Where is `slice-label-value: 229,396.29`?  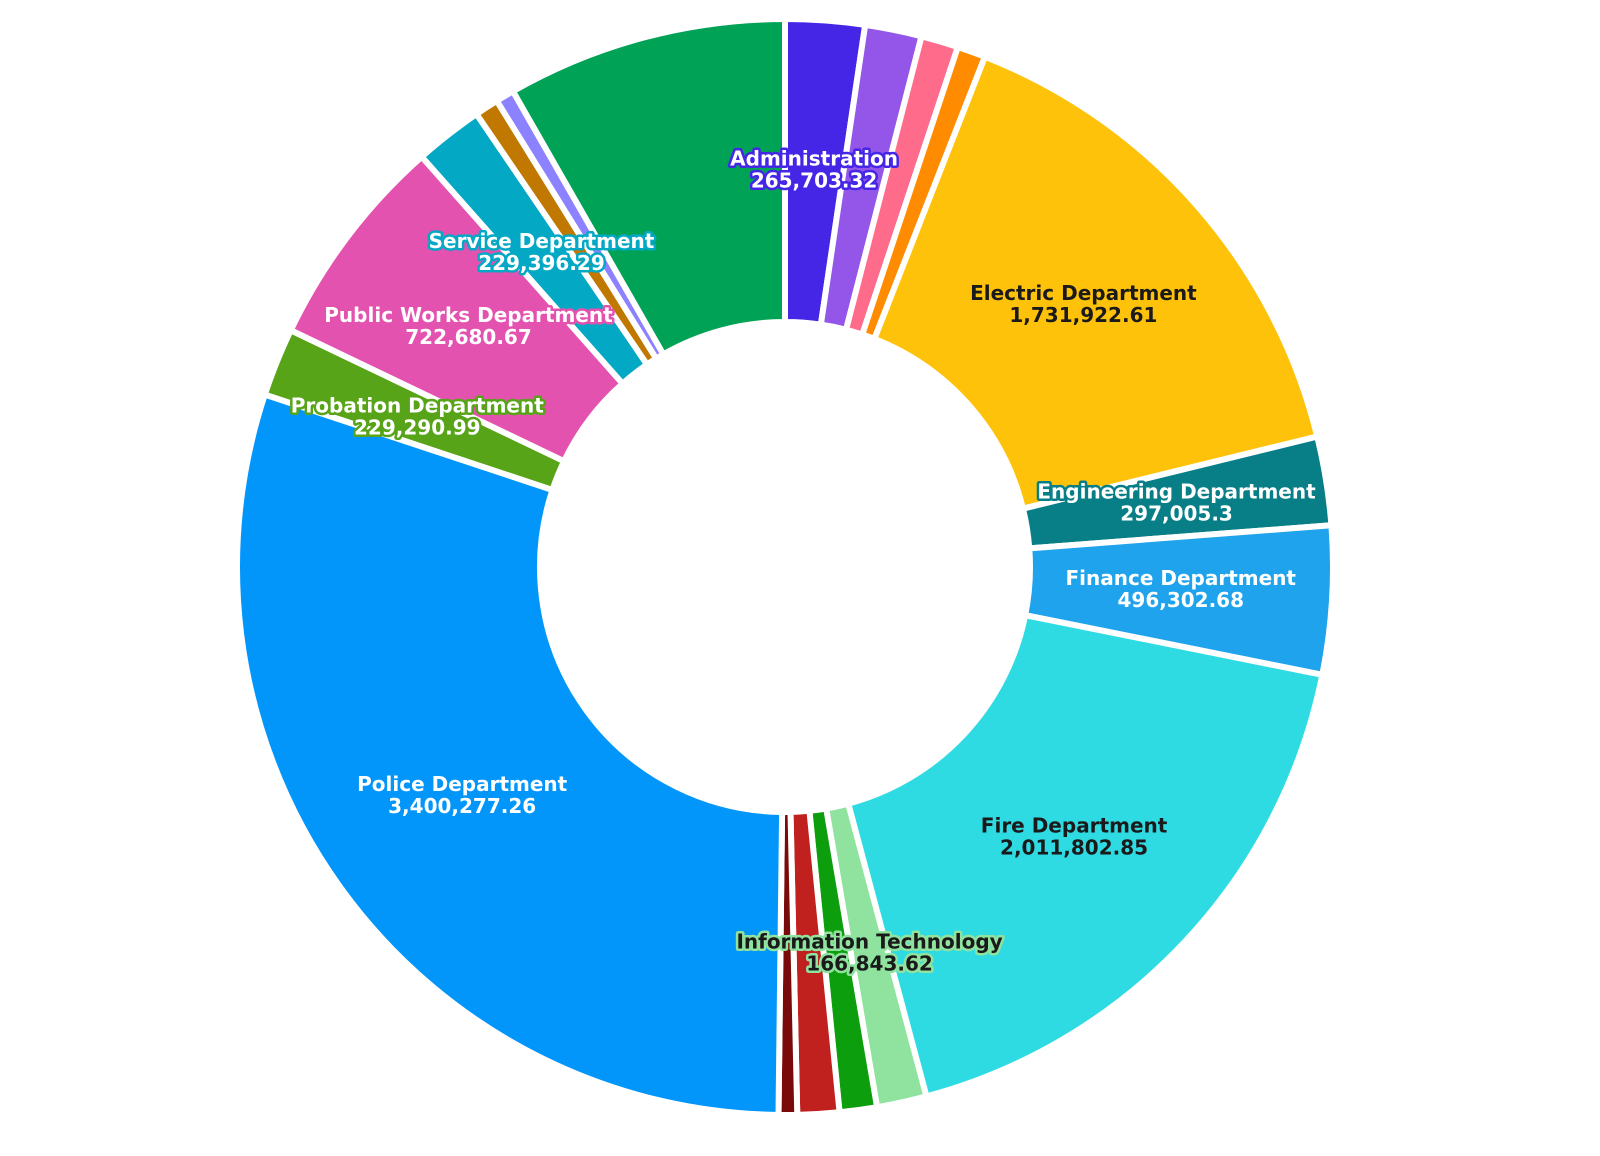
slice-label-value: 229,396.29 is located at coordinates (541, 263).